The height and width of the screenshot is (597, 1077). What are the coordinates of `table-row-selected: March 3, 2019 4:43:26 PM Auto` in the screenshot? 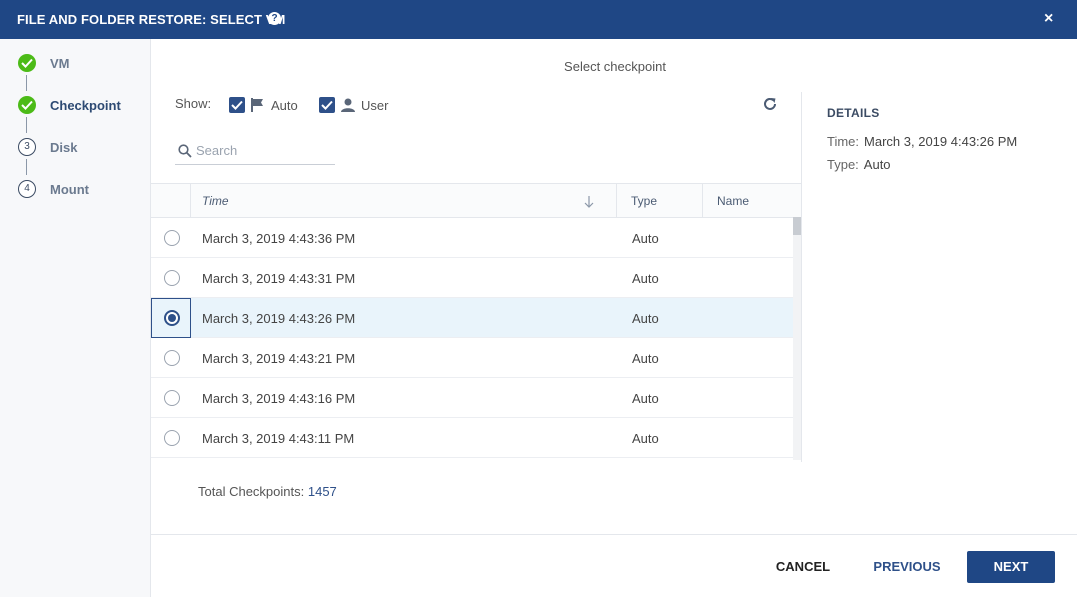 It's located at (472, 318).